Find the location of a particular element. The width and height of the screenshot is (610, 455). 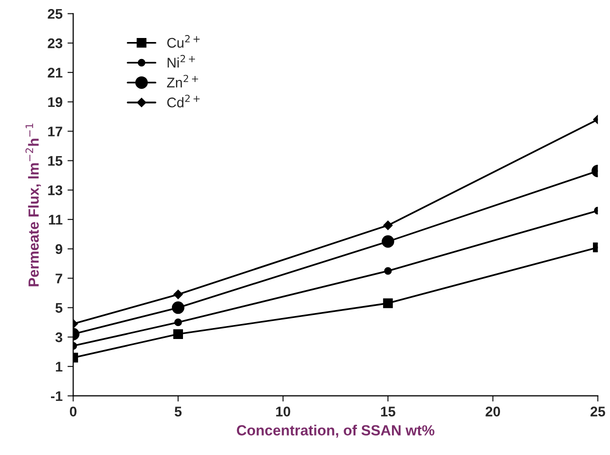

legend-label: Zn$^{2+}$ is located at coordinates (182, 81).